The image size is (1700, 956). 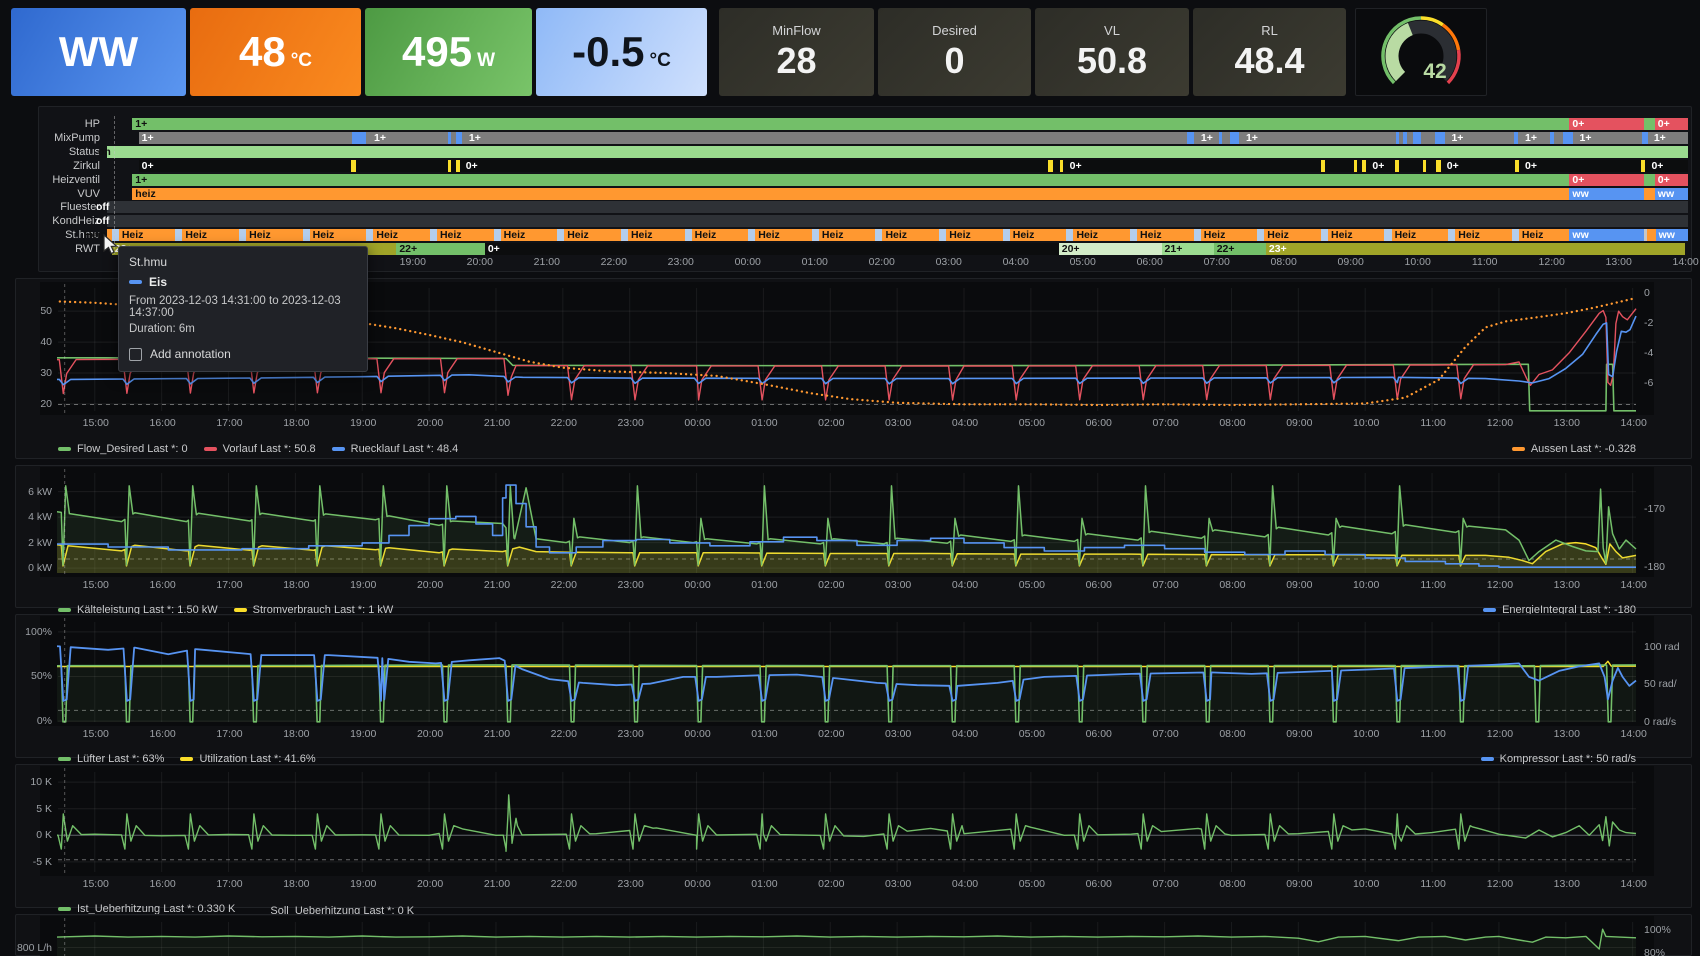 I want to click on legend-item-stromverbrauch: Stromverbrauch Last *: 1 kW, so click(x=313, y=610).